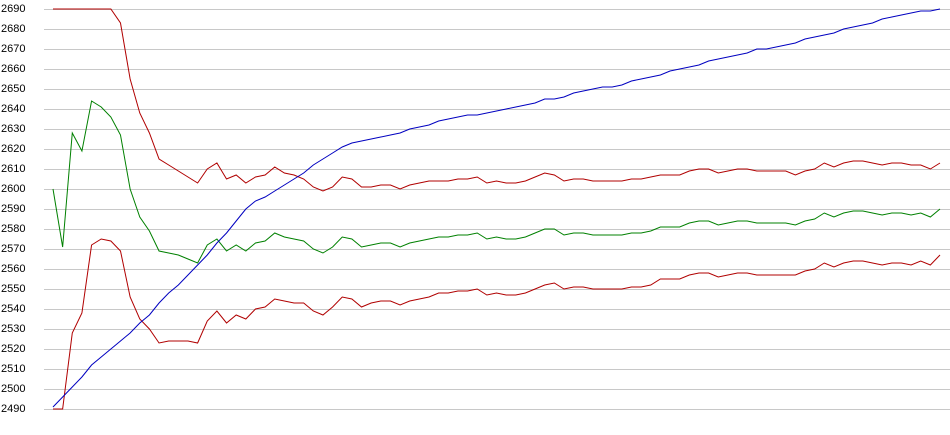  Describe the element at coordinates (13, 329) in the screenshot. I see `y-tick-label: 2530` at that location.